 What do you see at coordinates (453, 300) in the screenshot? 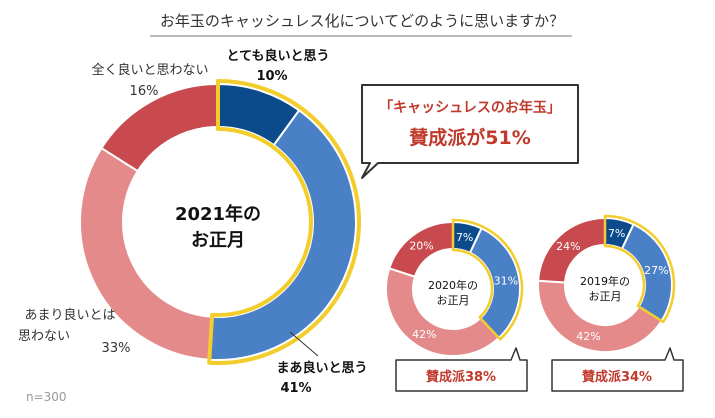
I see `center-label-2020-line2: お正月` at bounding box center [453, 300].